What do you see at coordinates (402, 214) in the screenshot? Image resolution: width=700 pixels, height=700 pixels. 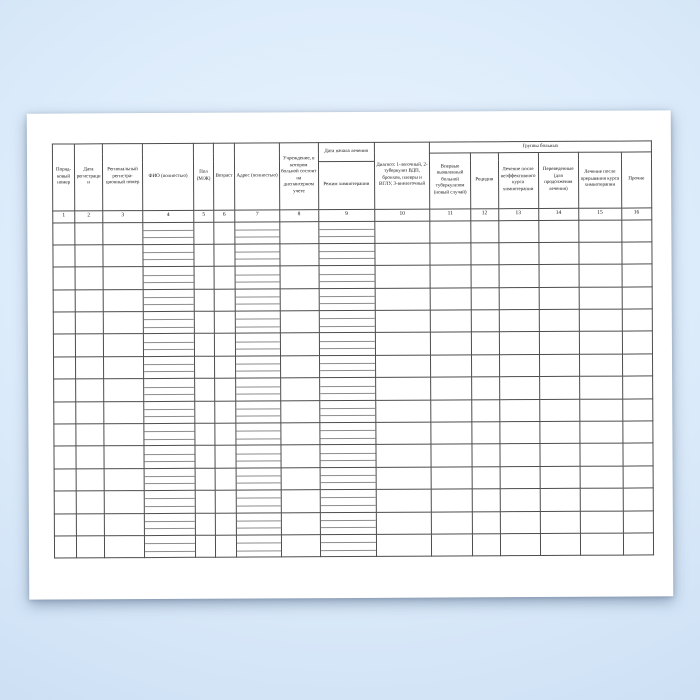 I see `col-number-10: 10` at bounding box center [402, 214].